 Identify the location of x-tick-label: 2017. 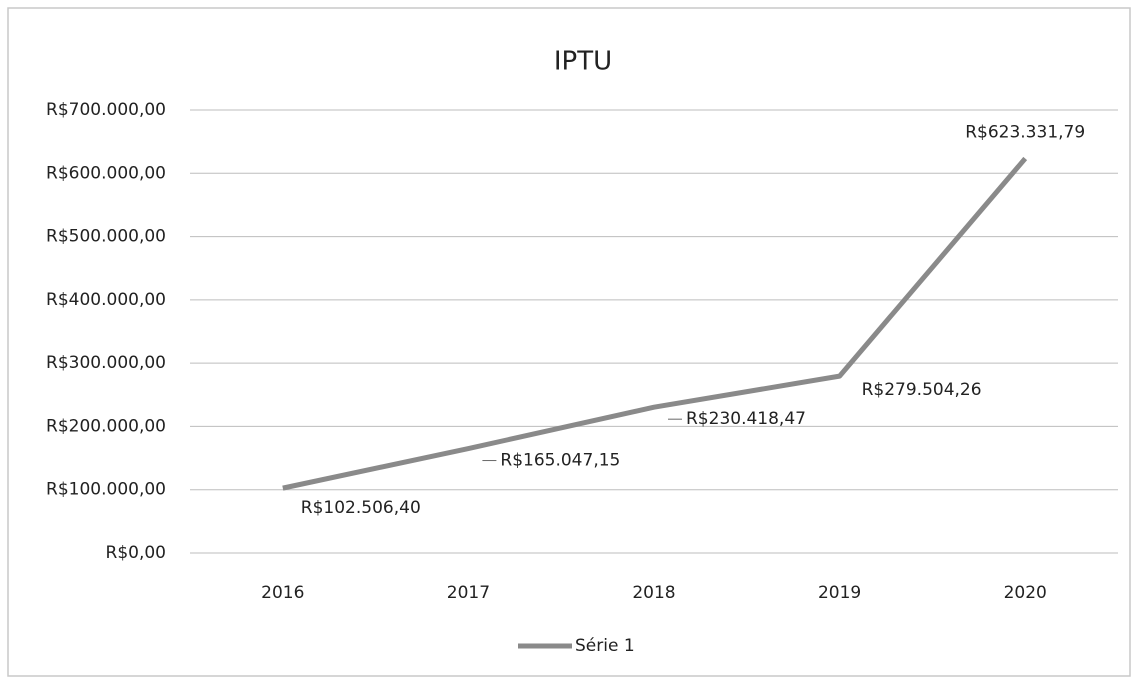
(468, 593).